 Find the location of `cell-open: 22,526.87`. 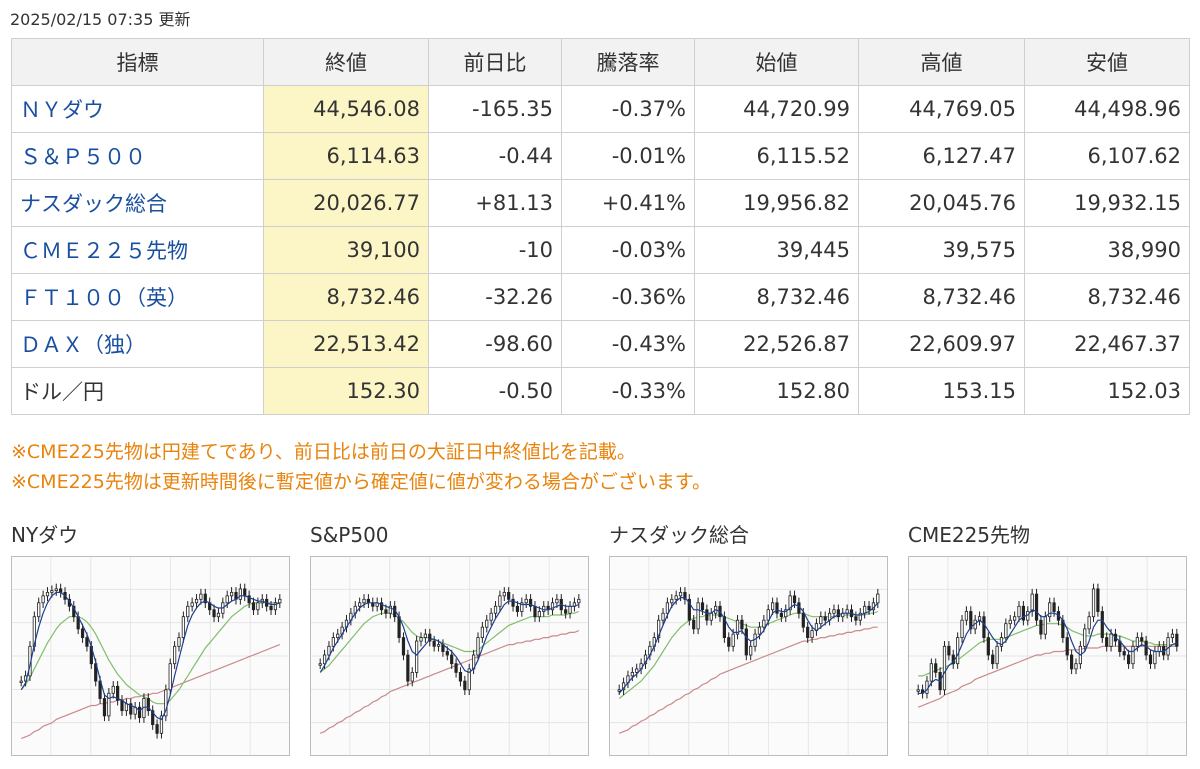

cell-open: 22,526.87 is located at coordinates (776, 344).